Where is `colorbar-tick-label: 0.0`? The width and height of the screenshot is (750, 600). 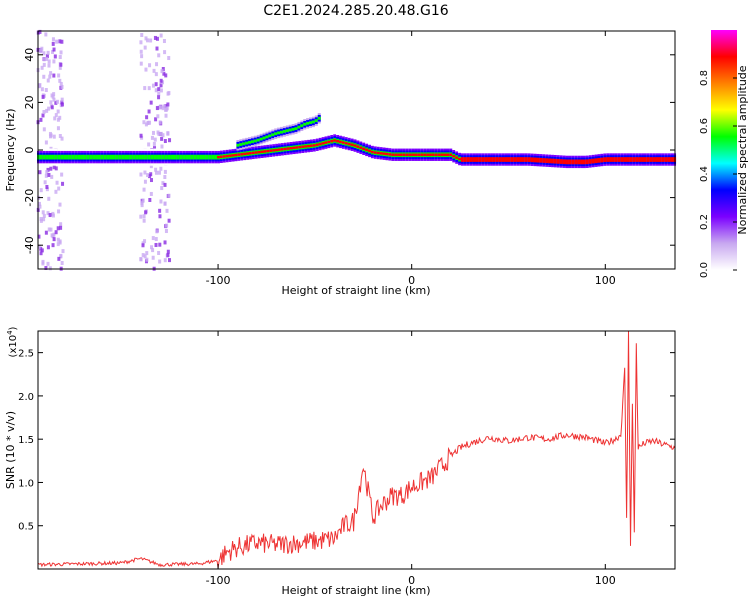
colorbar-tick-label: 0.0 is located at coordinates (704, 270).